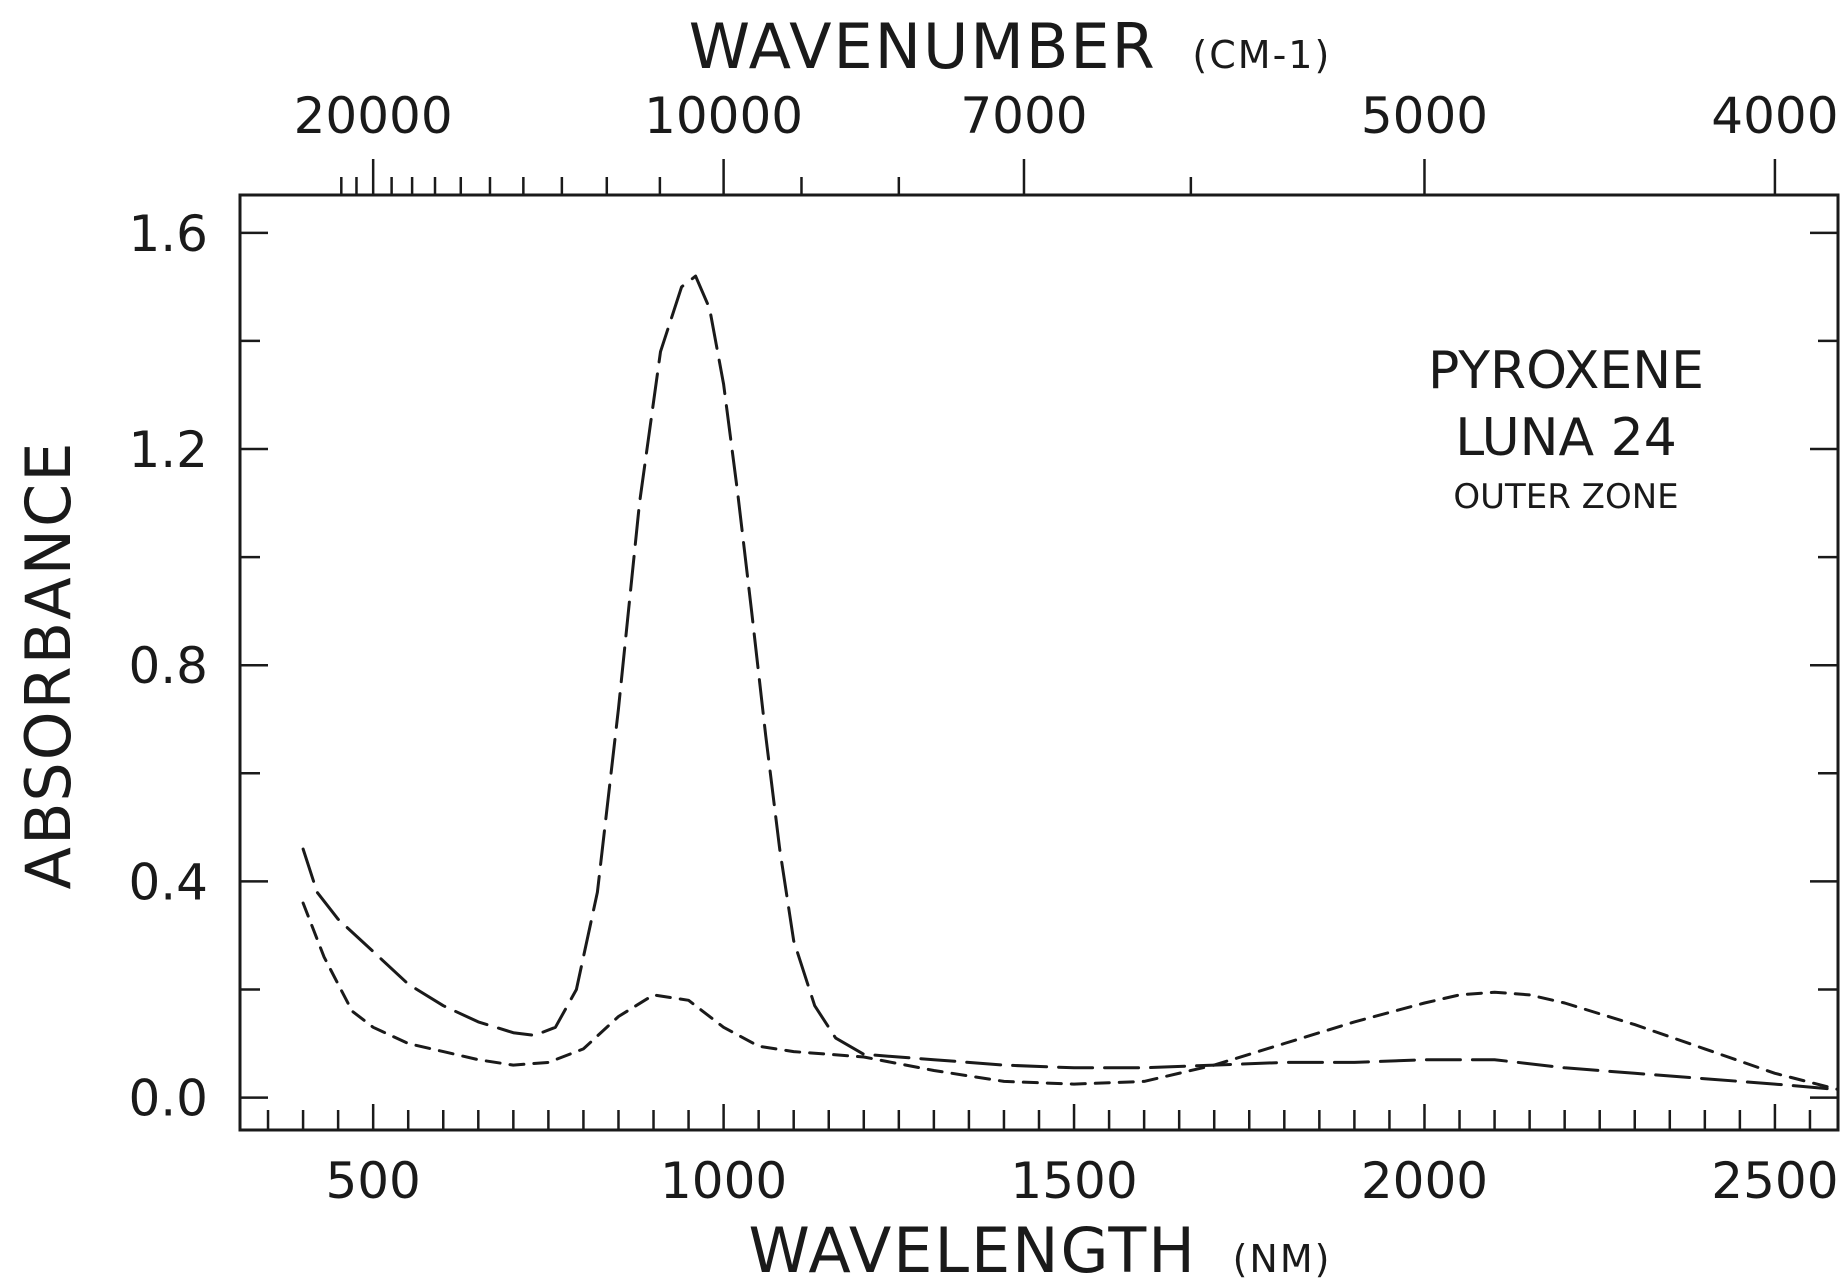  I want to click on sample-annotation: PYROXENE LUNA 24 OUTER ZONE, so click(1566, 429).